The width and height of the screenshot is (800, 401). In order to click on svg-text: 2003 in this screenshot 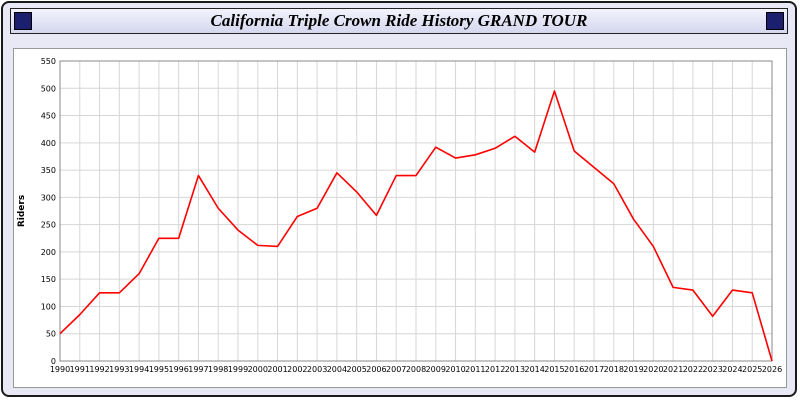, I will do `click(317, 369)`.